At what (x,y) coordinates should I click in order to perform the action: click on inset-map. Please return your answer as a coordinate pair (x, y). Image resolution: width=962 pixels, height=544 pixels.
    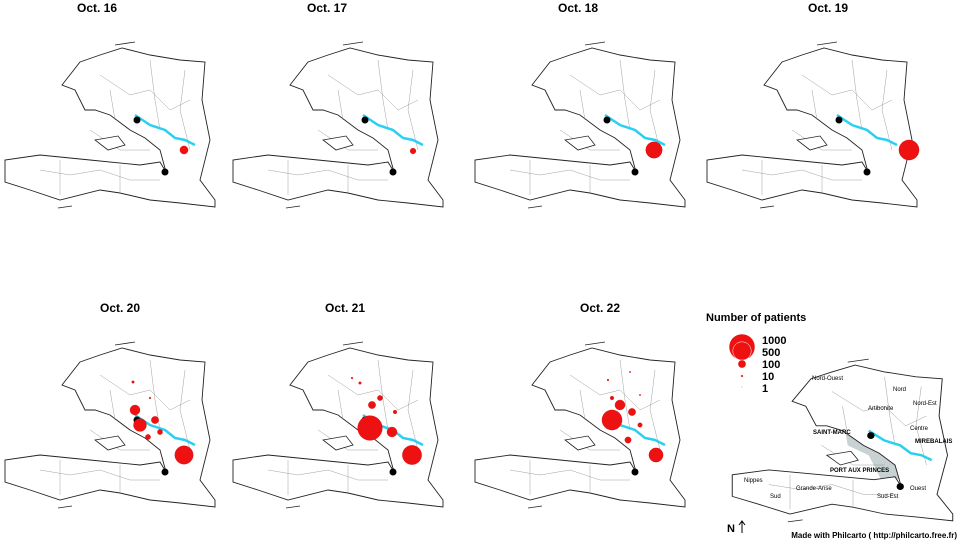
    Looking at the image, I should click on (842, 440).